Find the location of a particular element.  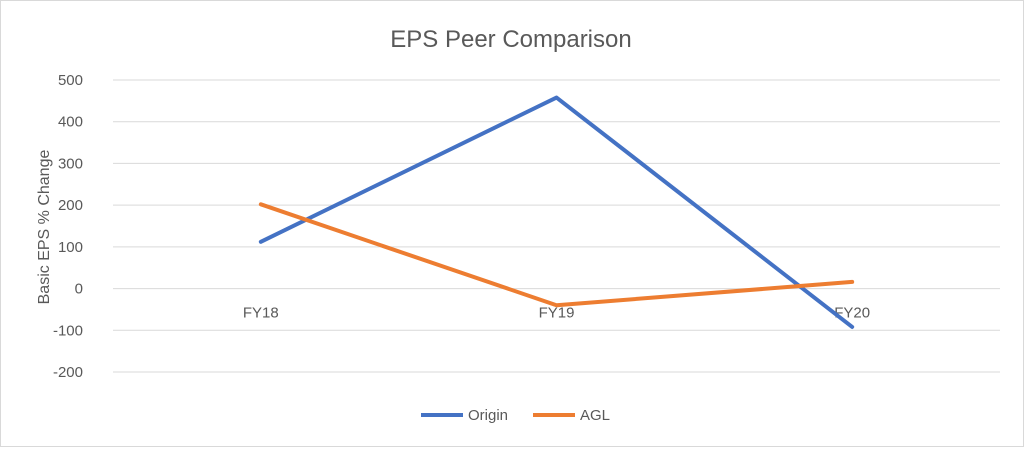

legend-label: AGL is located at coordinates (595, 415).